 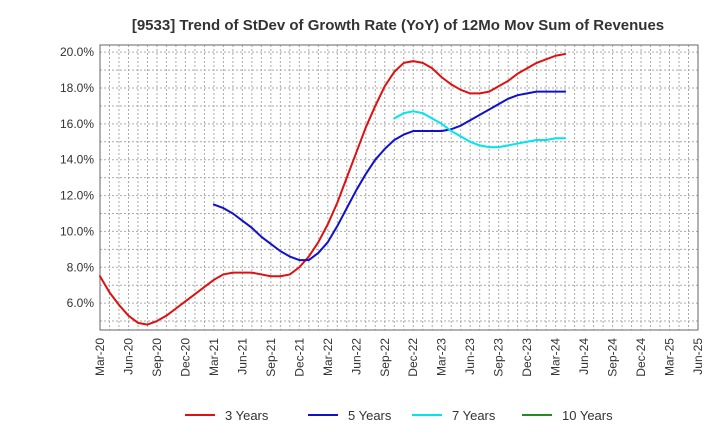 I want to click on x-tick-label: Mar-23, so click(x=442, y=357).